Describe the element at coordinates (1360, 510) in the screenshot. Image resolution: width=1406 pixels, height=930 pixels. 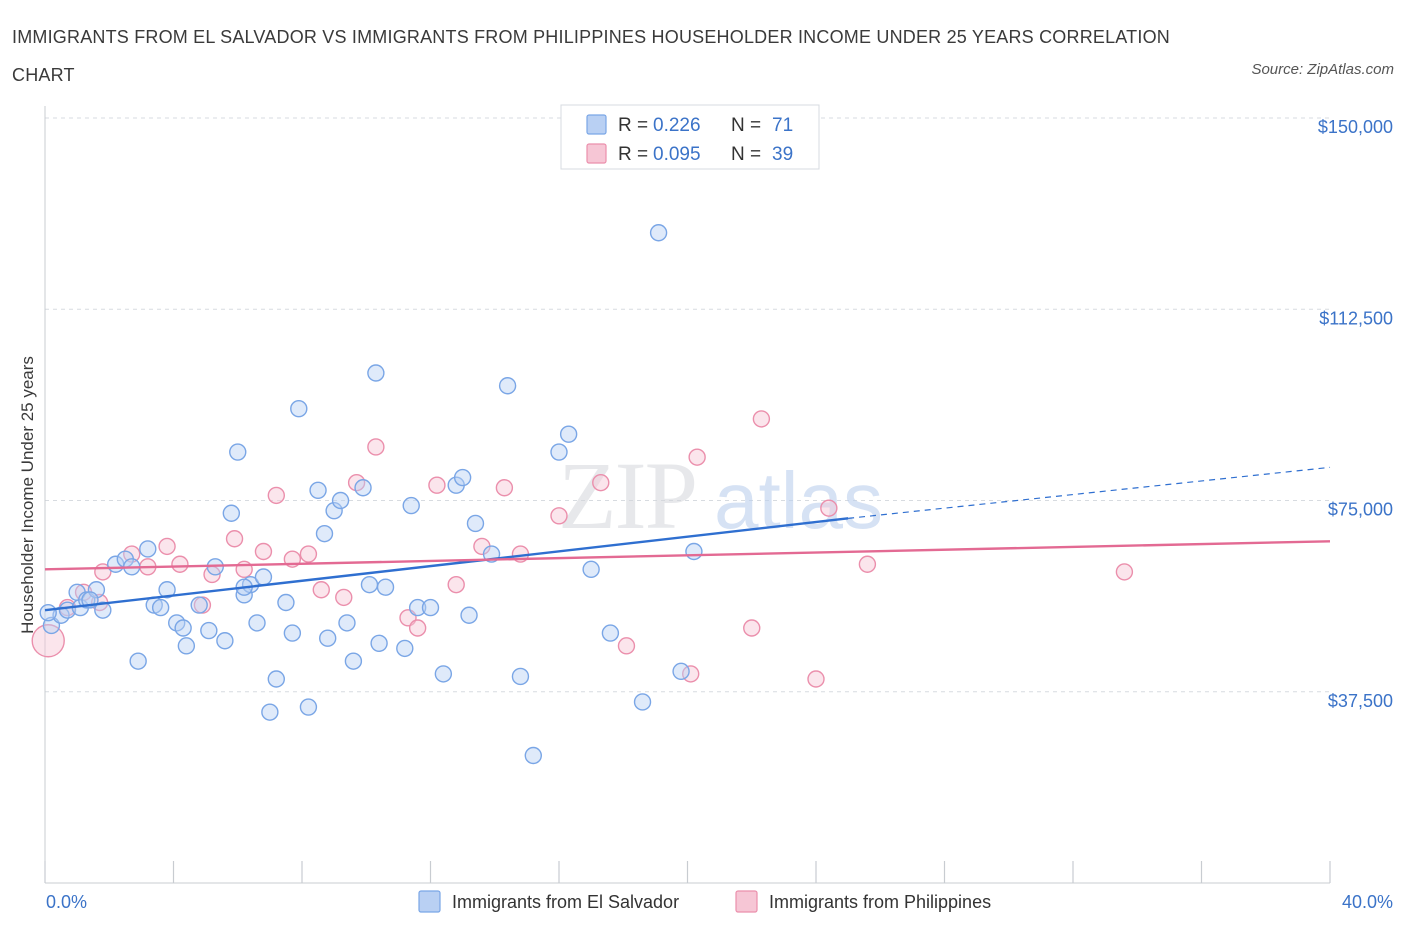
I see `y-tick-label-1: $75,000` at that location.